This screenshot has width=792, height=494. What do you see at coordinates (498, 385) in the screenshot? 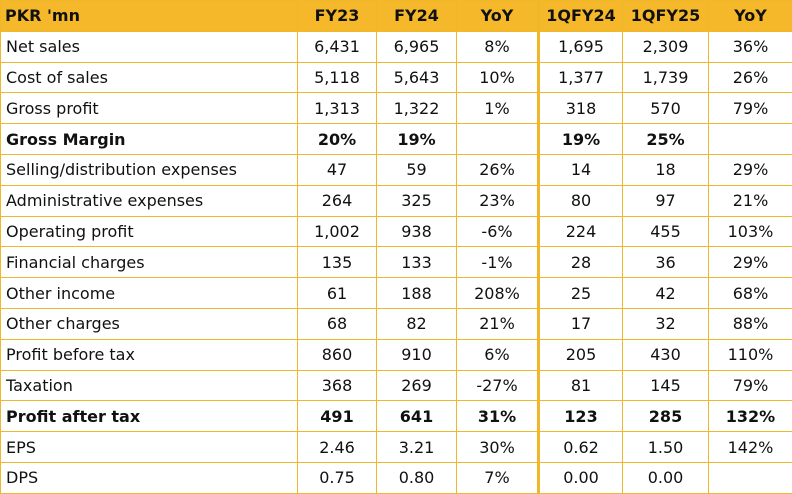
I see `yoy-annual-value: -27%` at bounding box center [498, 385].